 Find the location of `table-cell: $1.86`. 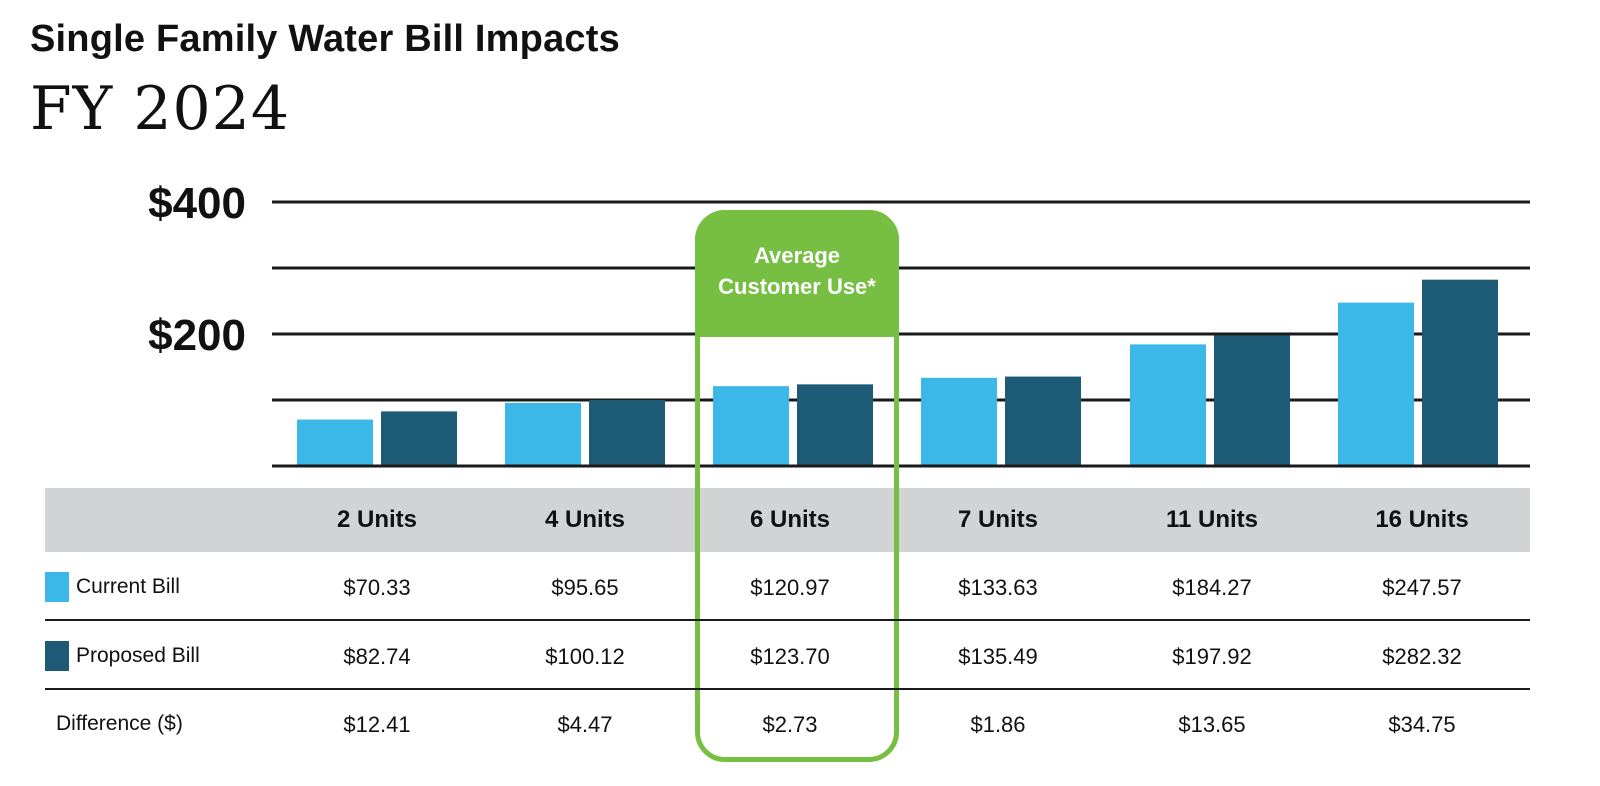

table-cell: $1.86 is located at coordinates (998, 724).